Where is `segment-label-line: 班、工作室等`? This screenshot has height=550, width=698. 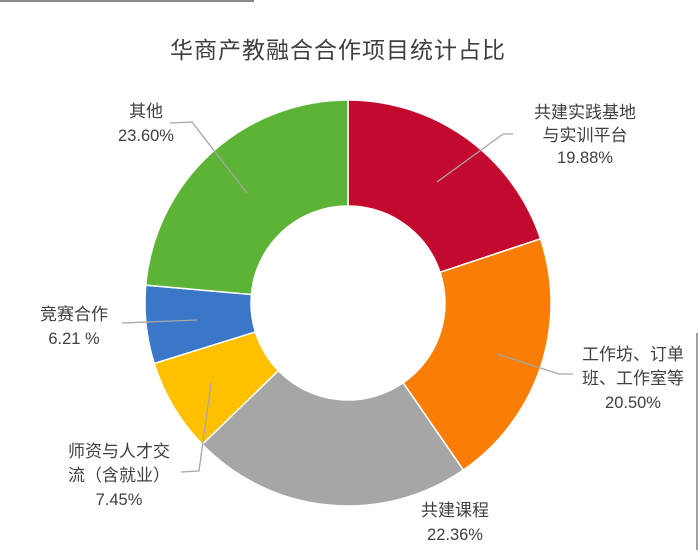
segment-label-line: 班、工作室等 is located at coordinates (633, 378).